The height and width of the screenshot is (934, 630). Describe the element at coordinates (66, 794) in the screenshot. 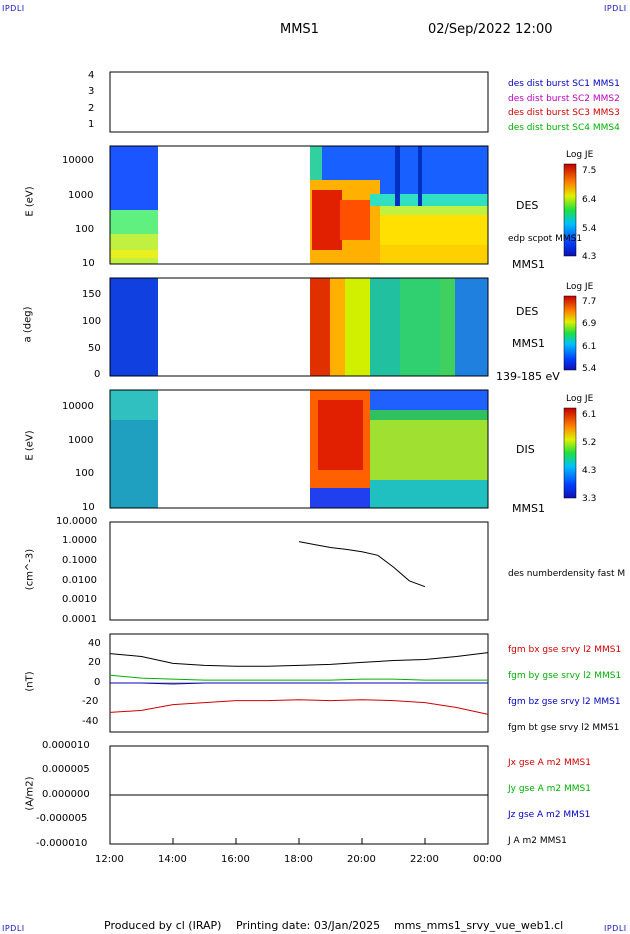

I see `current-ytick: 0.000000` at that location.